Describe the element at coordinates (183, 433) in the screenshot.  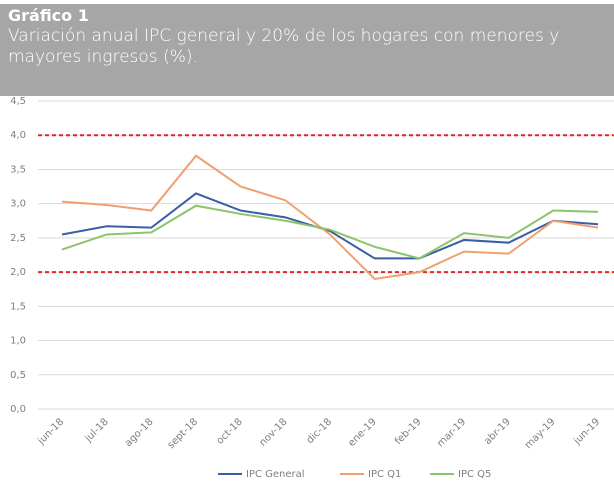
I see `x-tick-label: sept-18` at that location.